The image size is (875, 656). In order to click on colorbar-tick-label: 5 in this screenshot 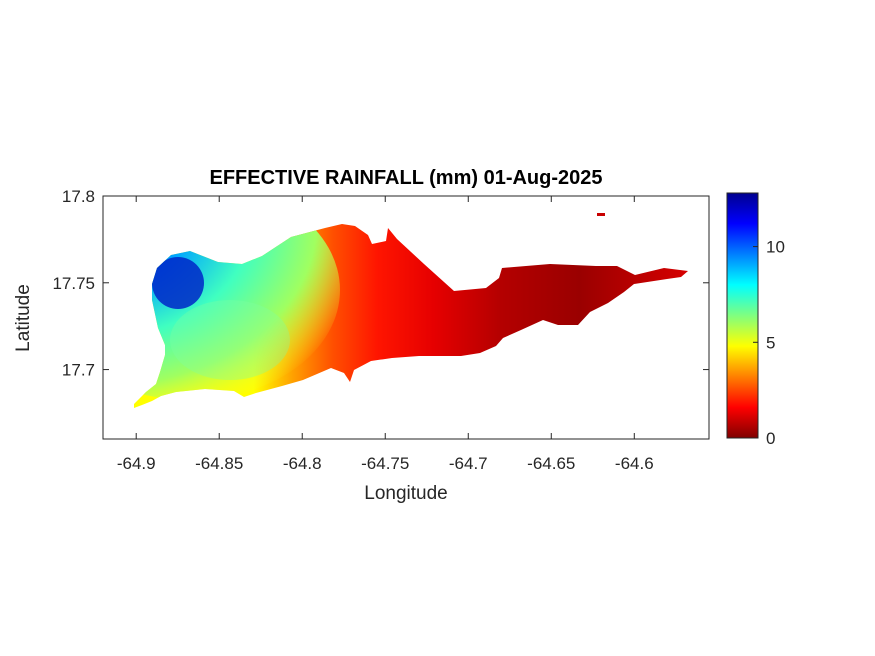, I will do `click(770, 342)`.